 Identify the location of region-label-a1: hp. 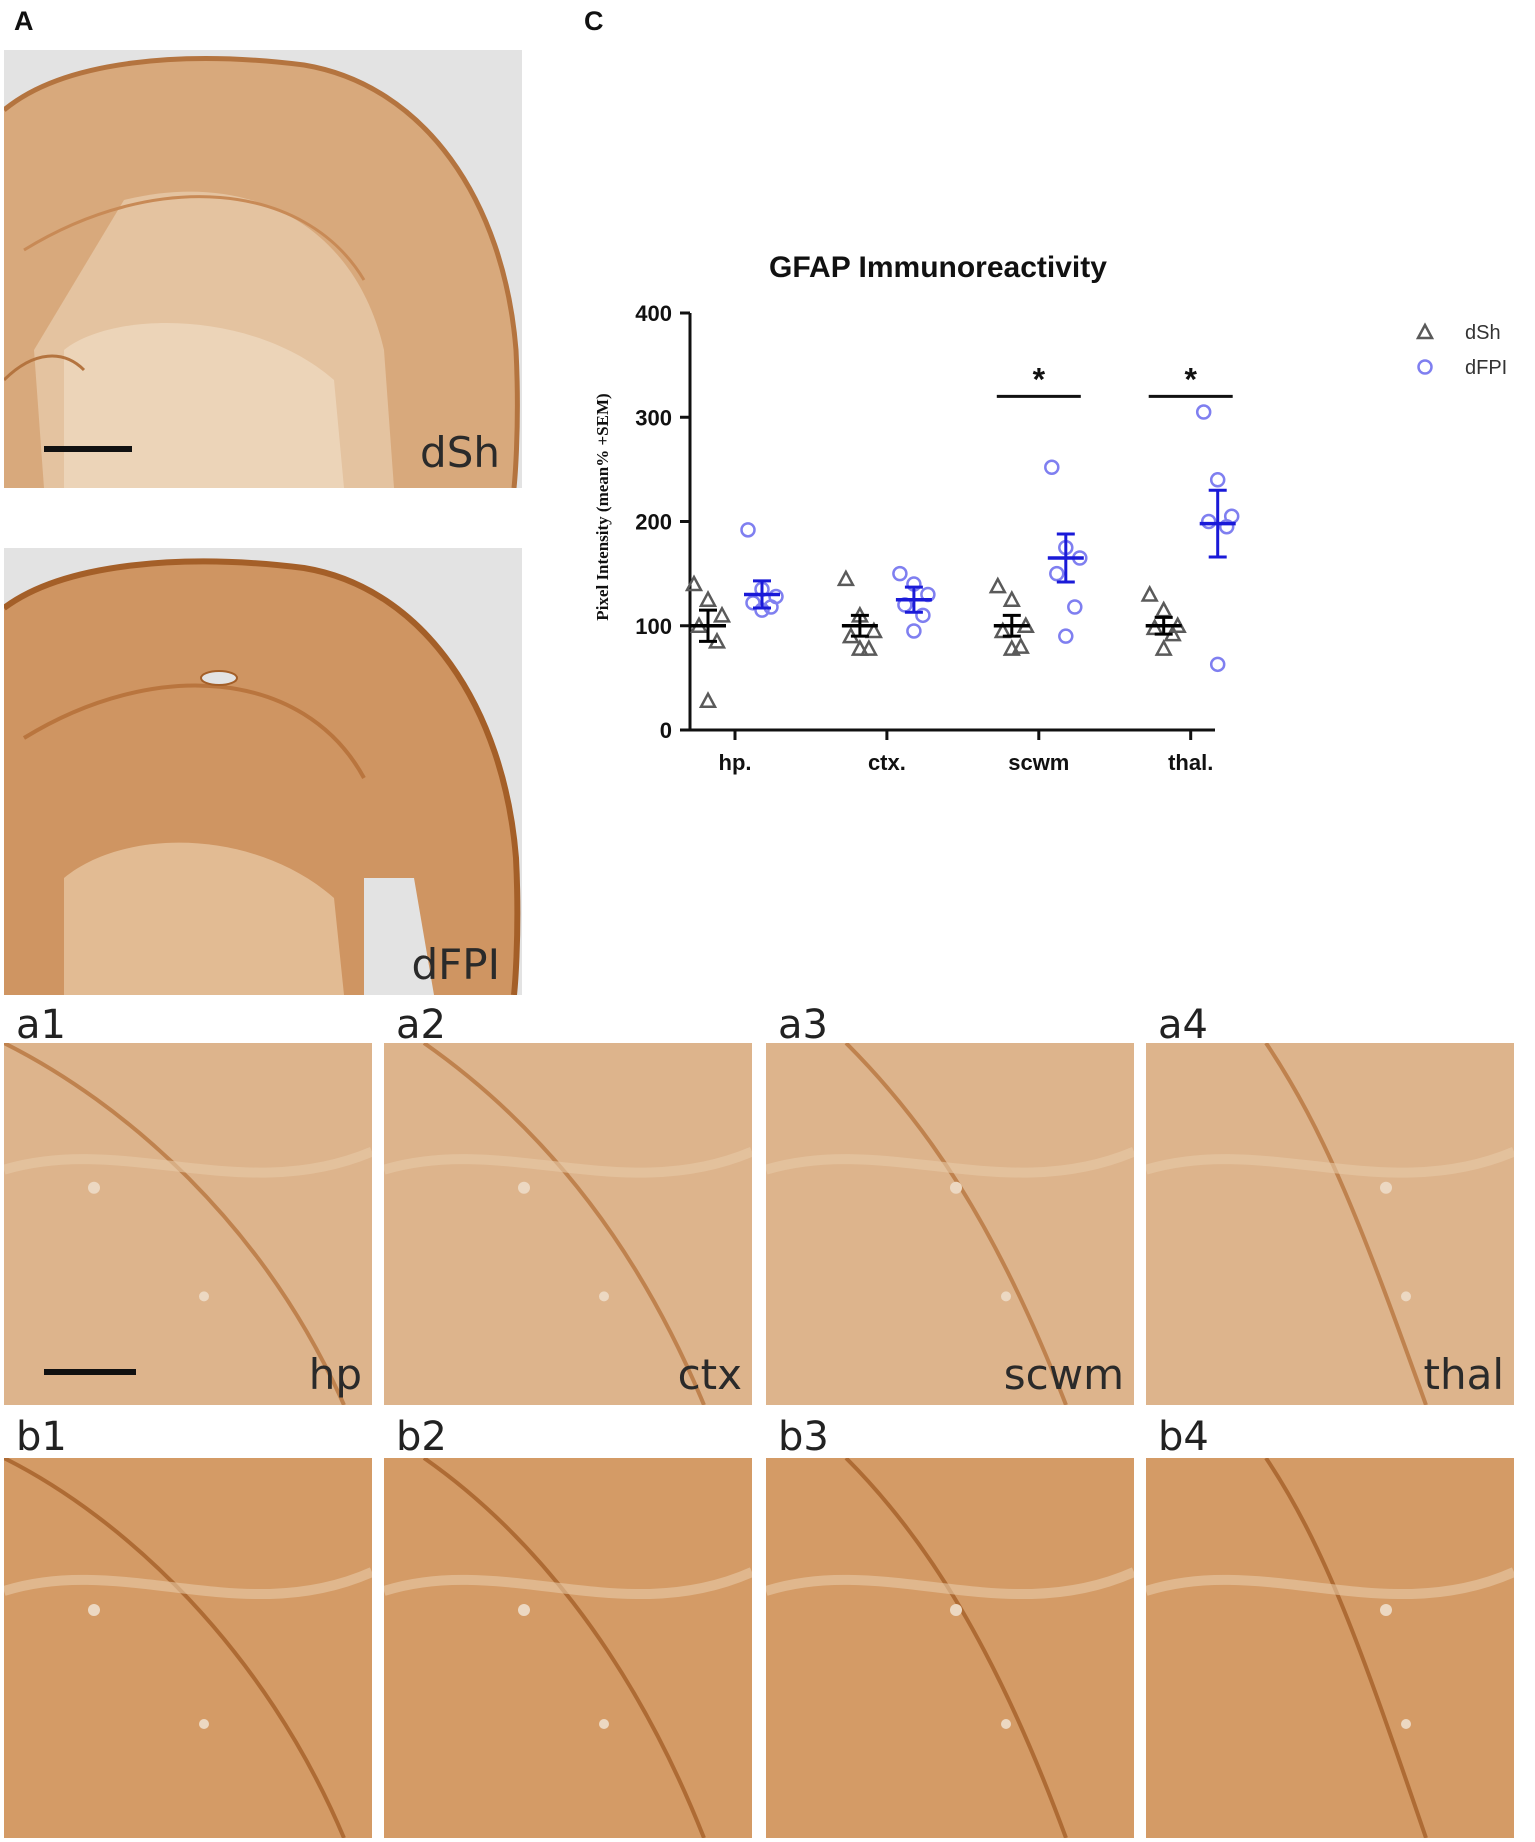
(335, 1374).